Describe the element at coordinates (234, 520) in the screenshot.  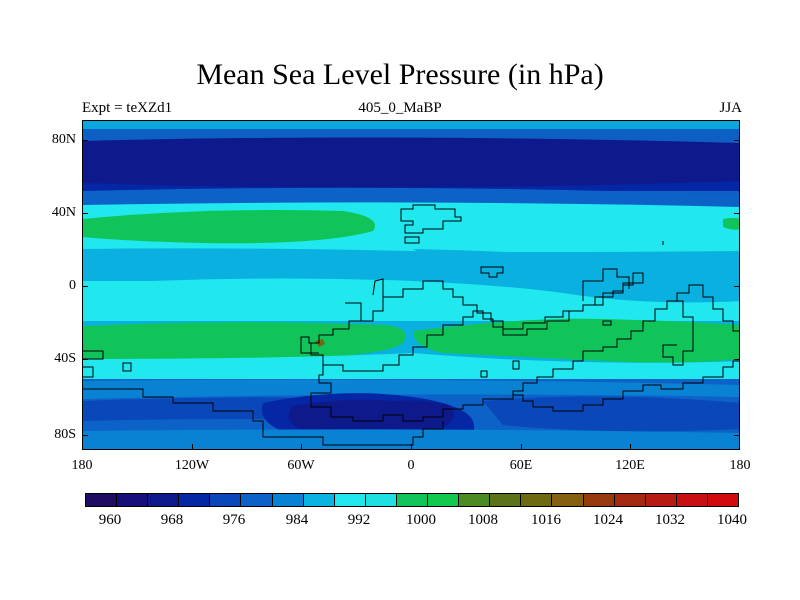
I see `colorbar-label: 976` at that location.